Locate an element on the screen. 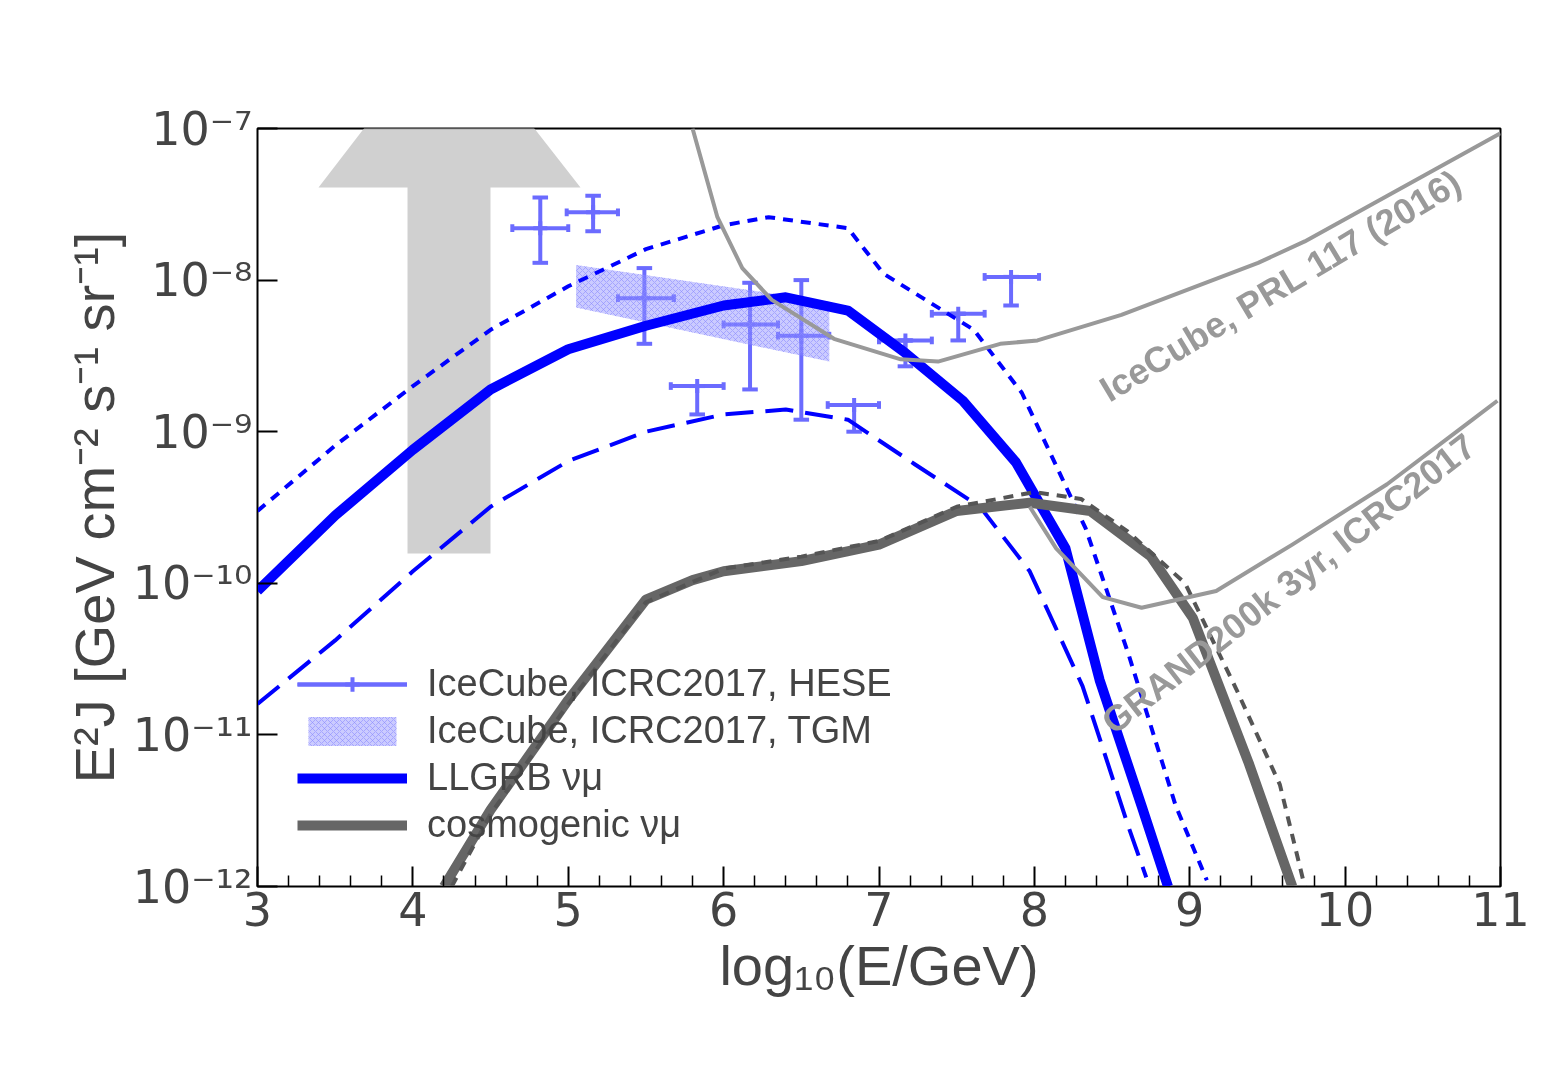 Image resolution: width=1564 pixels, height=1066 pixels. x-tick-label: 9 is located at coordinates (1190, 909).